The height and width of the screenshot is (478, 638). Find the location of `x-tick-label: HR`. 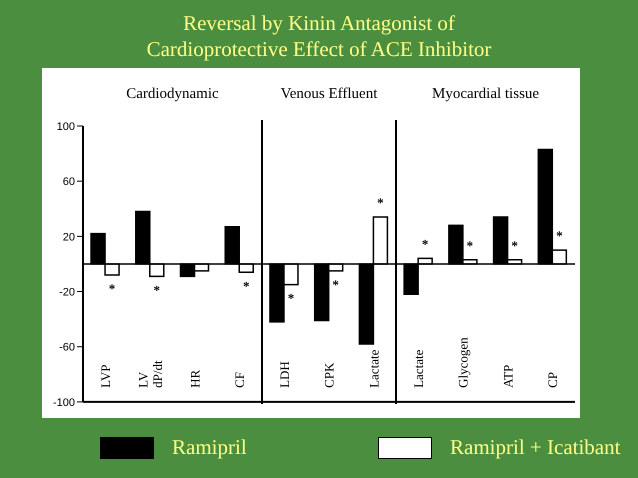

x-tick-label: HR is located at coordinates (194, 379).